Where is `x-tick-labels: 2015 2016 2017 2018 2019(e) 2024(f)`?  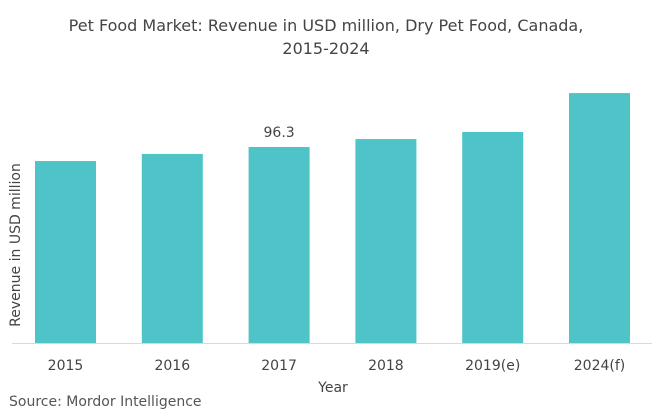
x-tick-labels: 2015 2016 2017 2018 2019(e) 2024(f) is located at coordinates (337, 366).